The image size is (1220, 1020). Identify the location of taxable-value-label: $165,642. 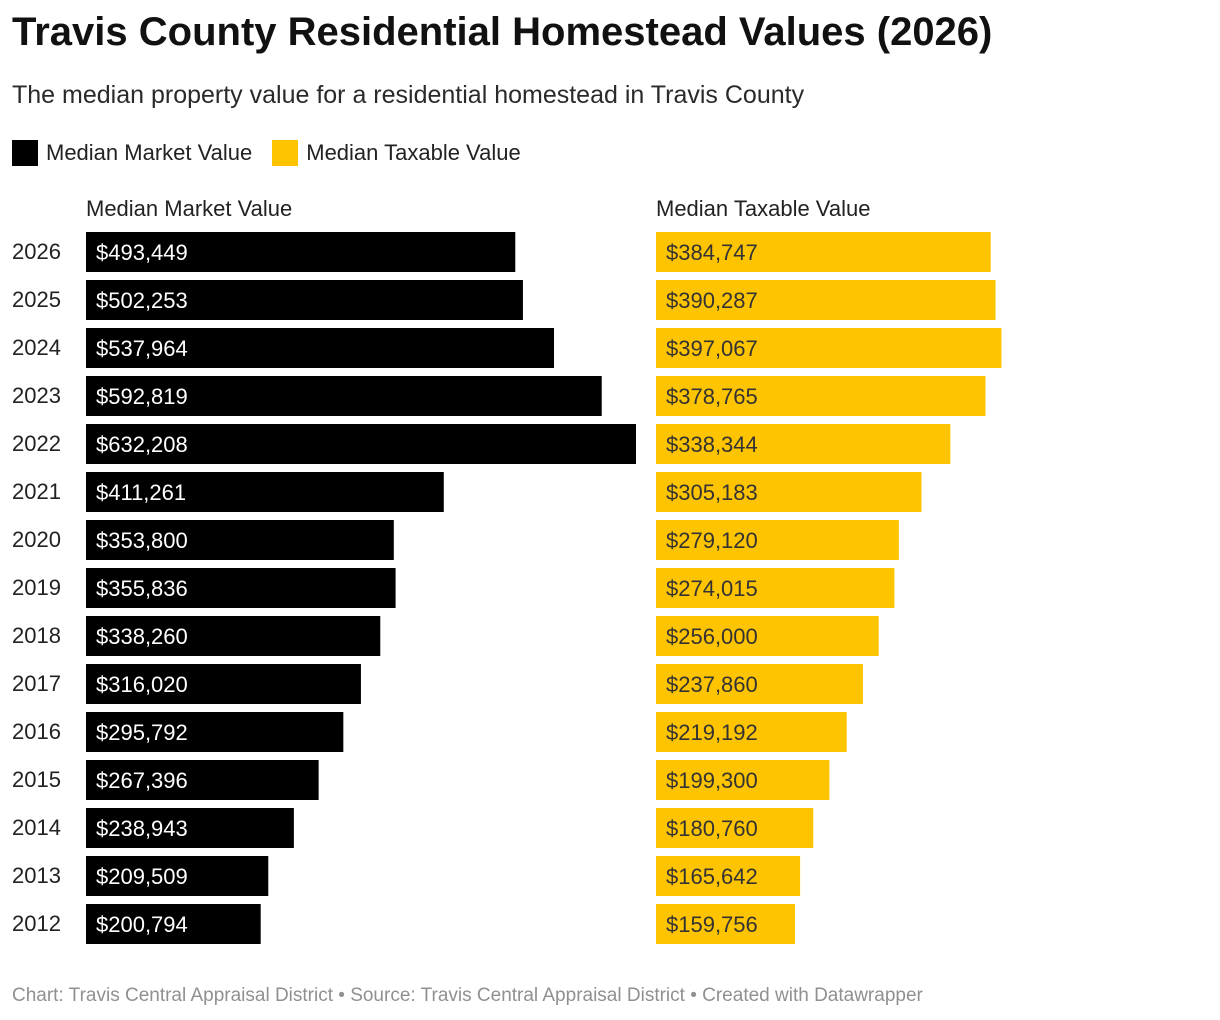
(712, 876).